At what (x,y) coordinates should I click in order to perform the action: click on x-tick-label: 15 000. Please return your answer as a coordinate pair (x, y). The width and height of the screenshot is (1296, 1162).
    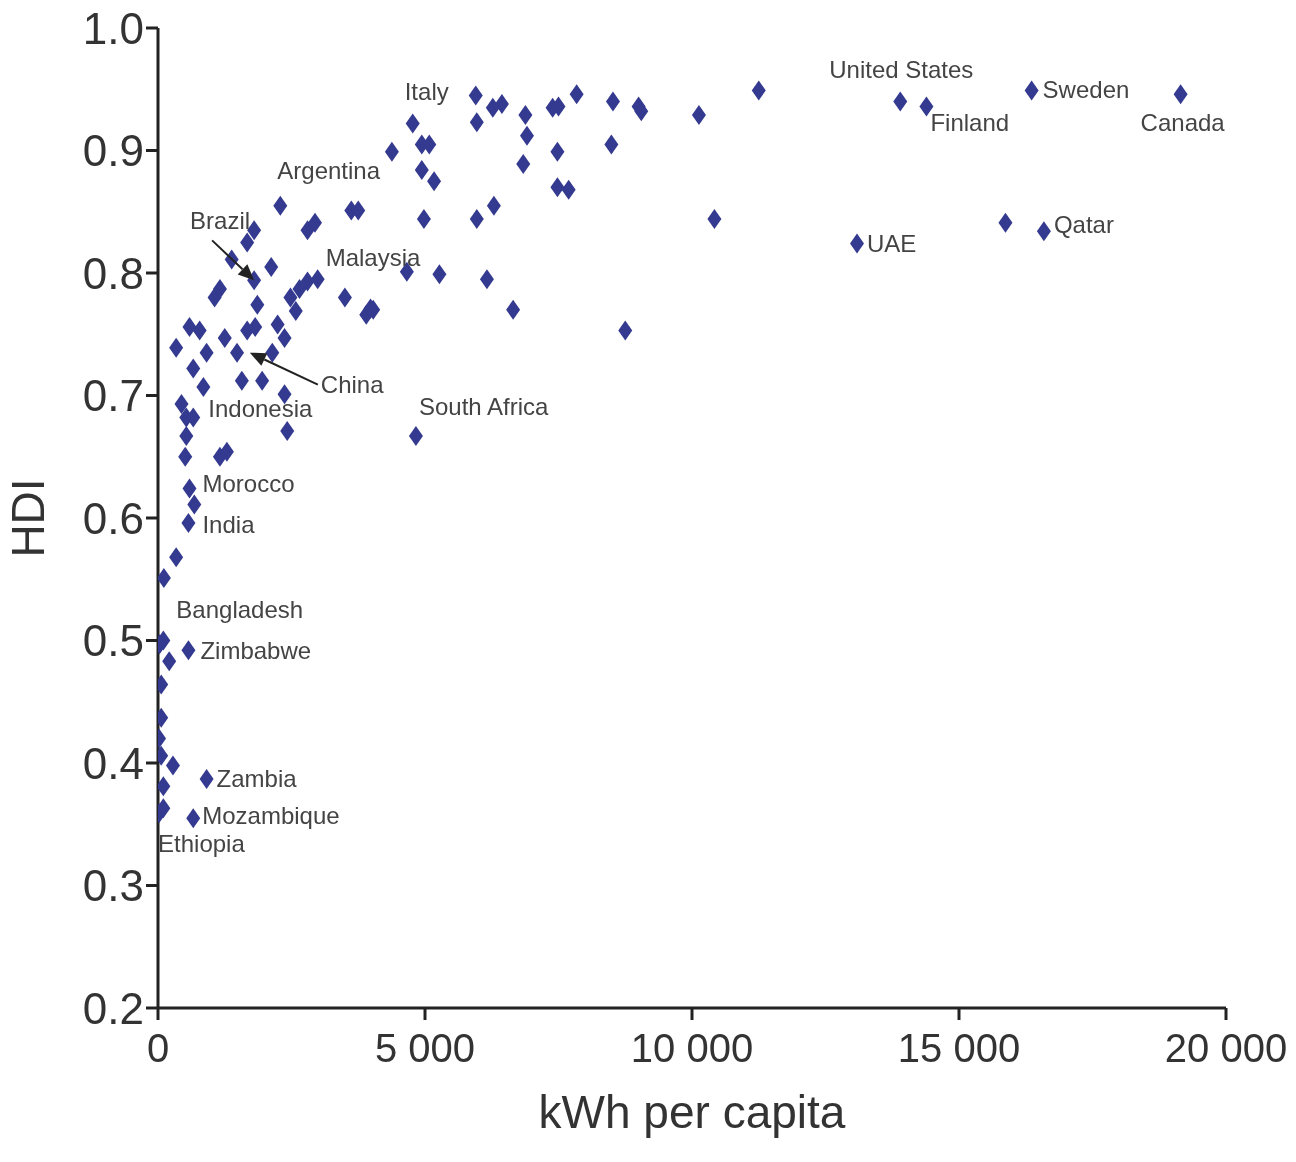
    Looking at the image, I should click on (959, 1048).